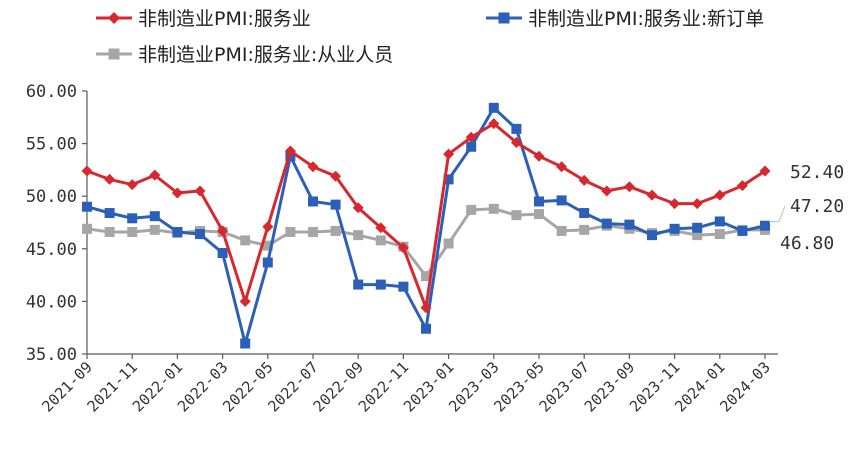  What do you see at coordinates (244, 55) in the screenshot?
I see `legend-item-2: 非制造业PMI:服务业:从业人员` at bounding box center [244, 55].